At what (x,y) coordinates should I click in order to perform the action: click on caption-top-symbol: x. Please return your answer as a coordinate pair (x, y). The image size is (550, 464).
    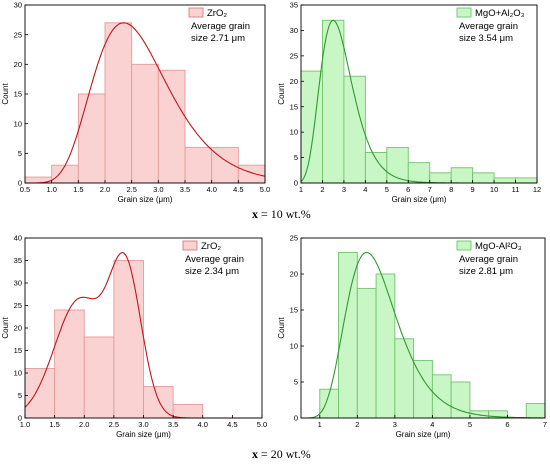
    Looking at the image, I should click on (255, 214).